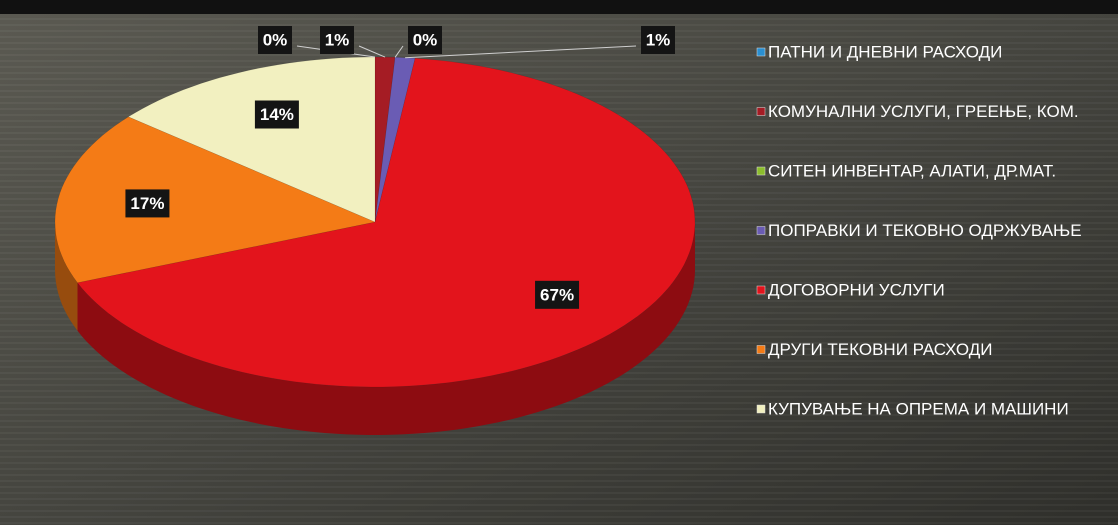  Describe the element at coordinates (559, 7) in the screenshot. I see `top-border` at that location.